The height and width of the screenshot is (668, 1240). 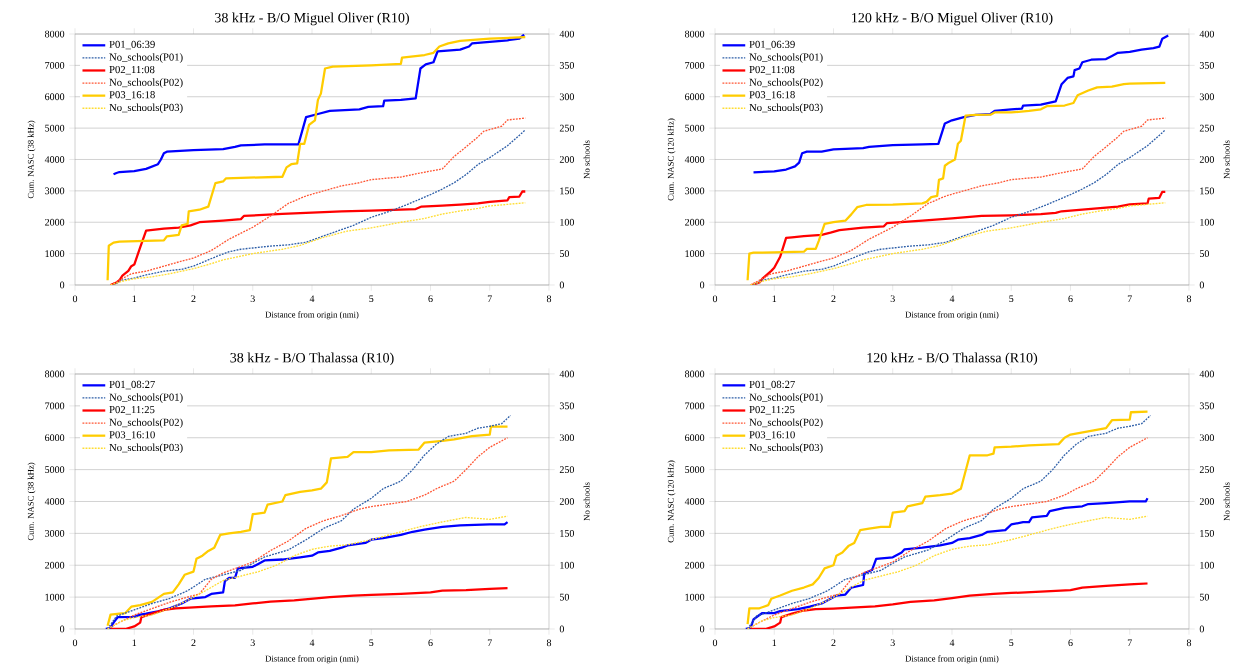 I want to click on line-series, so click(x=949, y=605).